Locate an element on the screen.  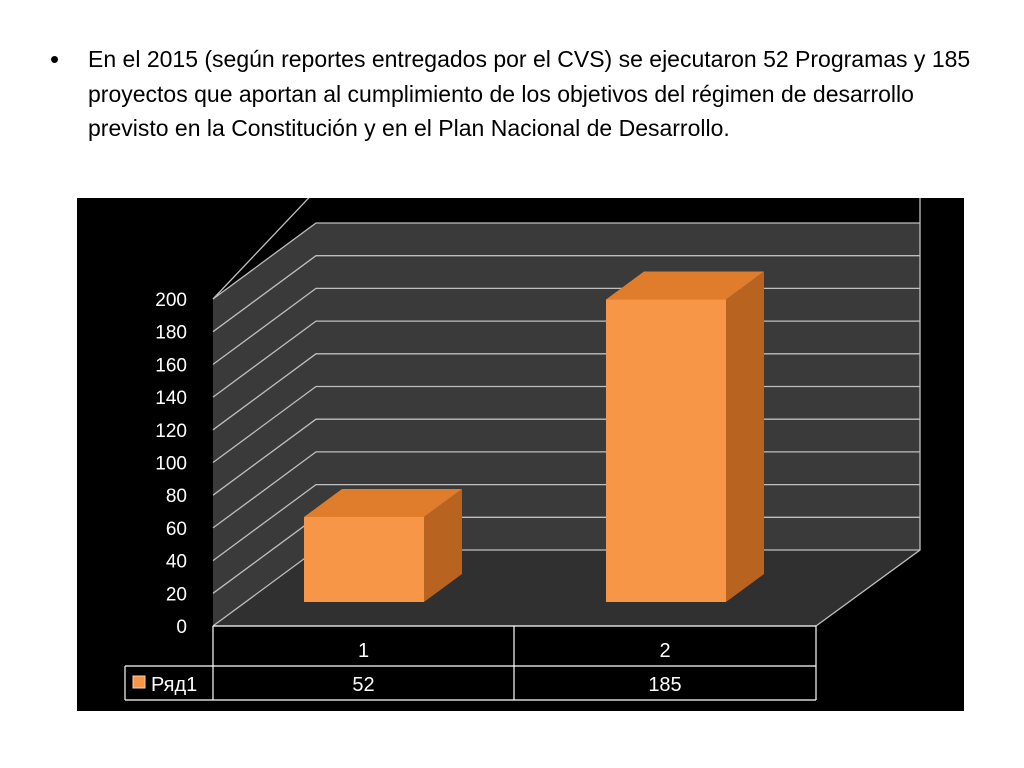
y-tick-label: 60 is located at coordinates (176, 529).